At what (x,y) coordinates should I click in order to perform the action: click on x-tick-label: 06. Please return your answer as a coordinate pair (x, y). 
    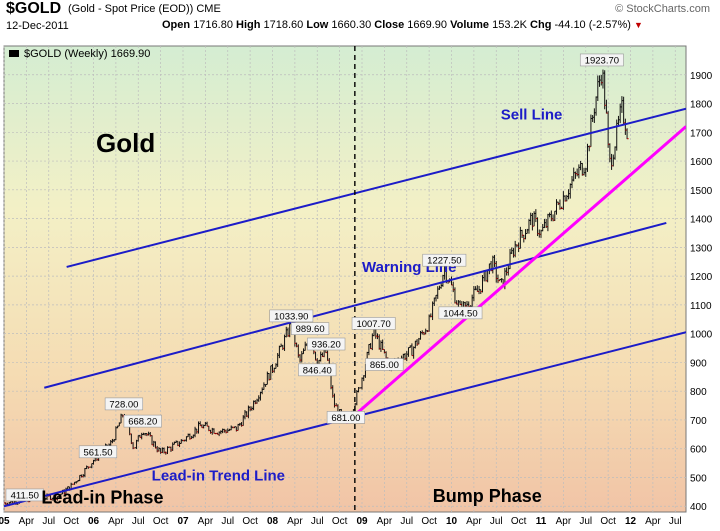
    Looking at the image, I should click on (94, 521).